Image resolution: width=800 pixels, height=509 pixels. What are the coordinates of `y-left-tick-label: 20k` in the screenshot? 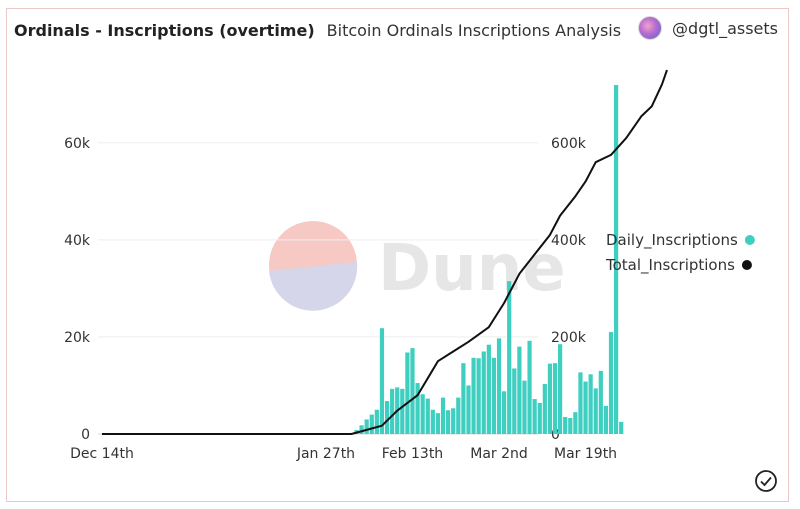 It's located at (77, 338).